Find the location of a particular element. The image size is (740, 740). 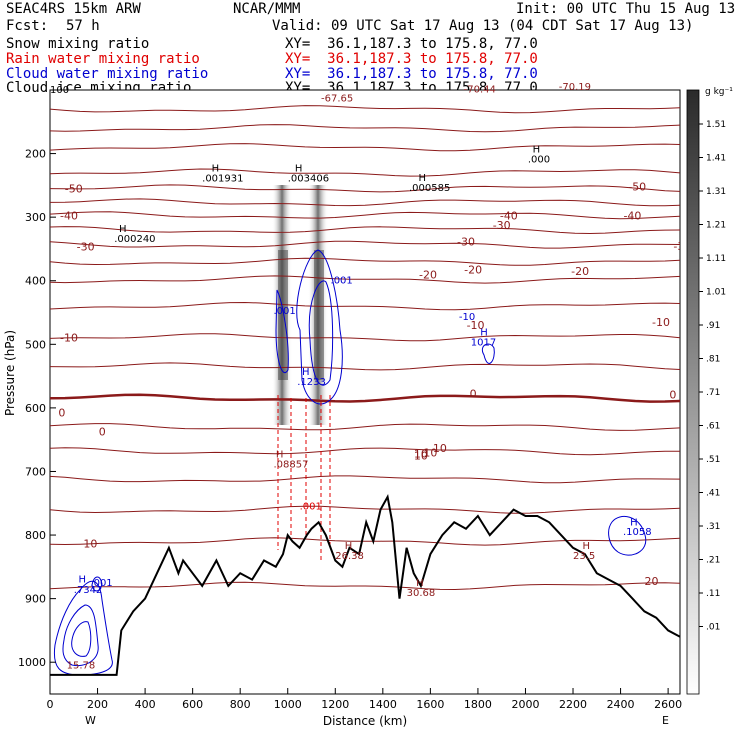

y-tick-label: 500 is located at coordinates (35, 344).